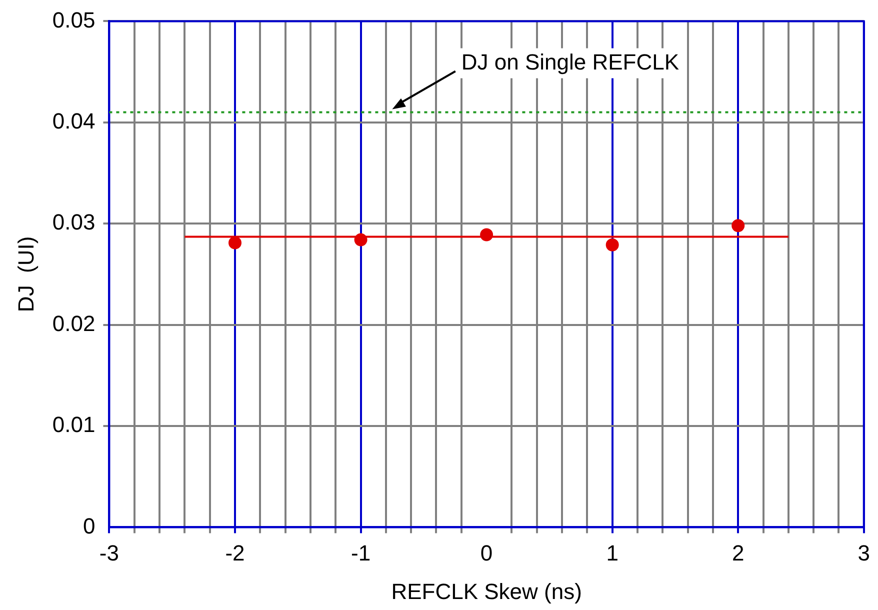 This screenshot has height=610, width=878. Describe the element at coordinates (570, 61) in the screenshot. I see `ref-line-label: DJ on Single REFCLK` at that location.